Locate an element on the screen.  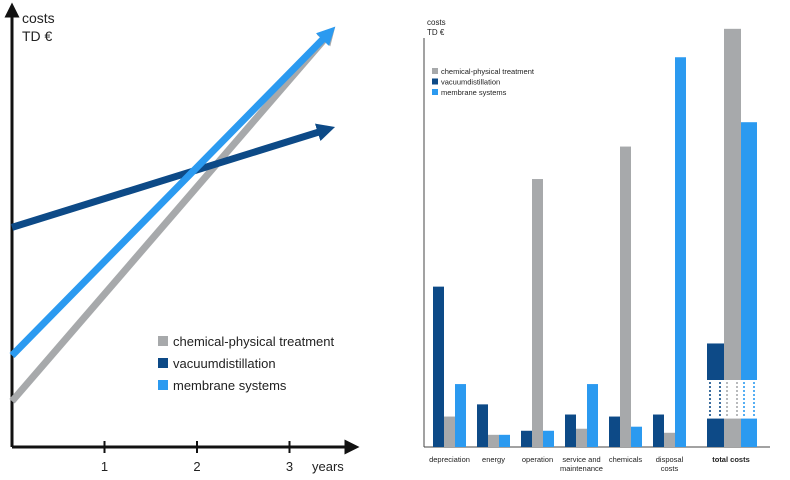
total-bar-membrane-base is located at coordinates (749, 432).